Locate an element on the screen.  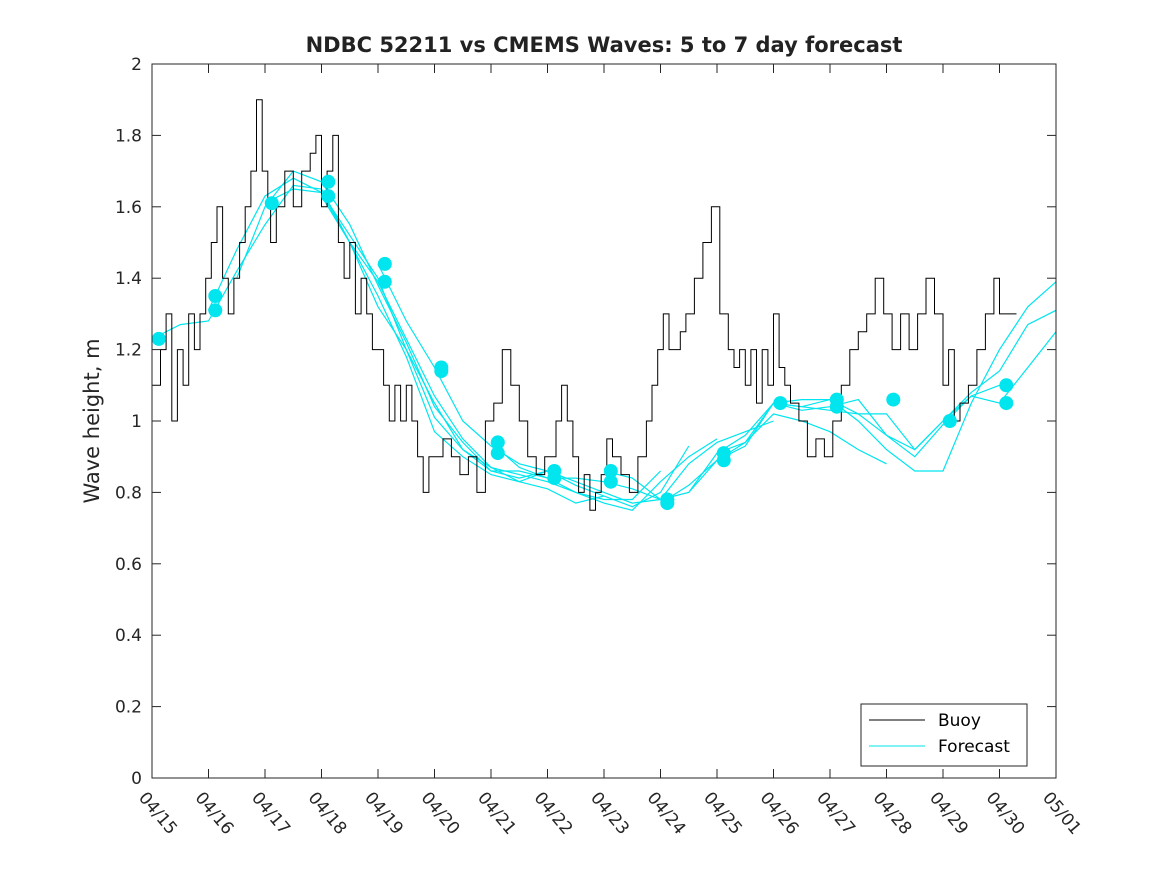
y-tick-label: 0.6 is located at coordinates (128, 565).